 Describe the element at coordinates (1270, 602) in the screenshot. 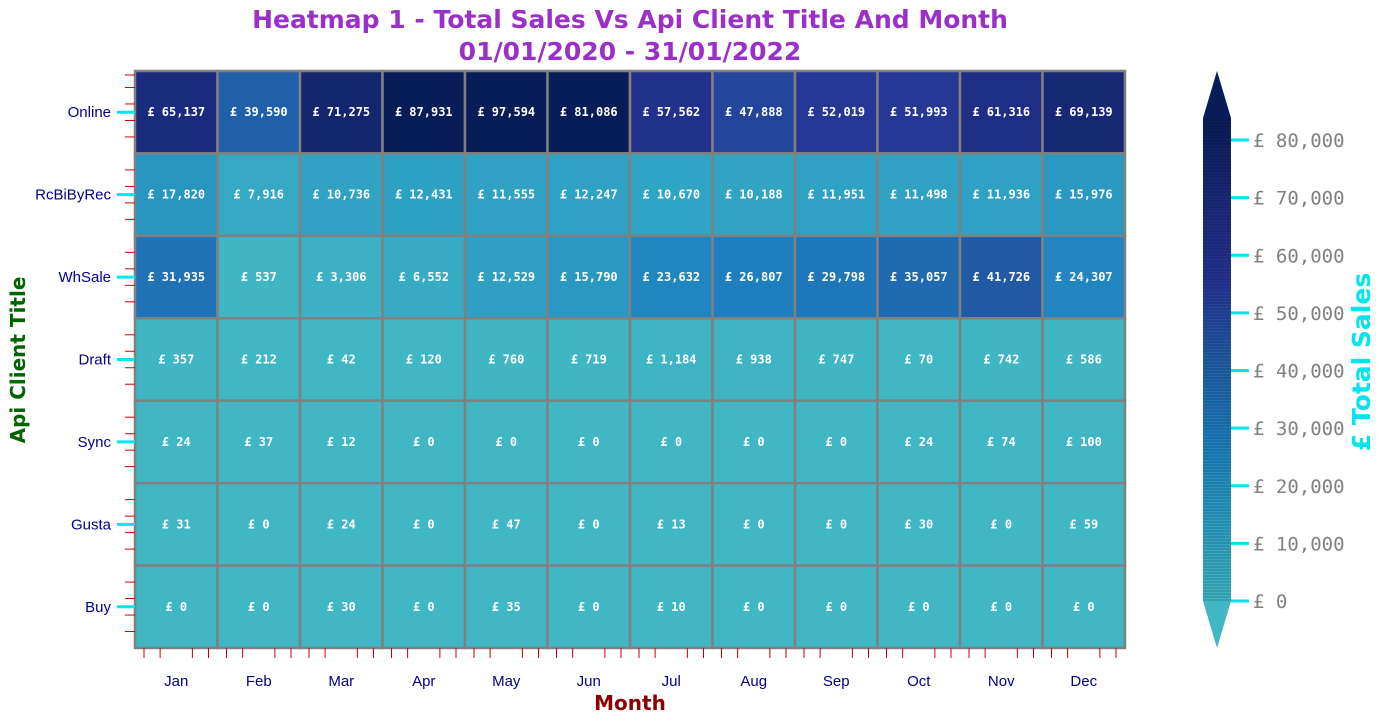

I see `colorbar-tick-label: £ 0` at that location.